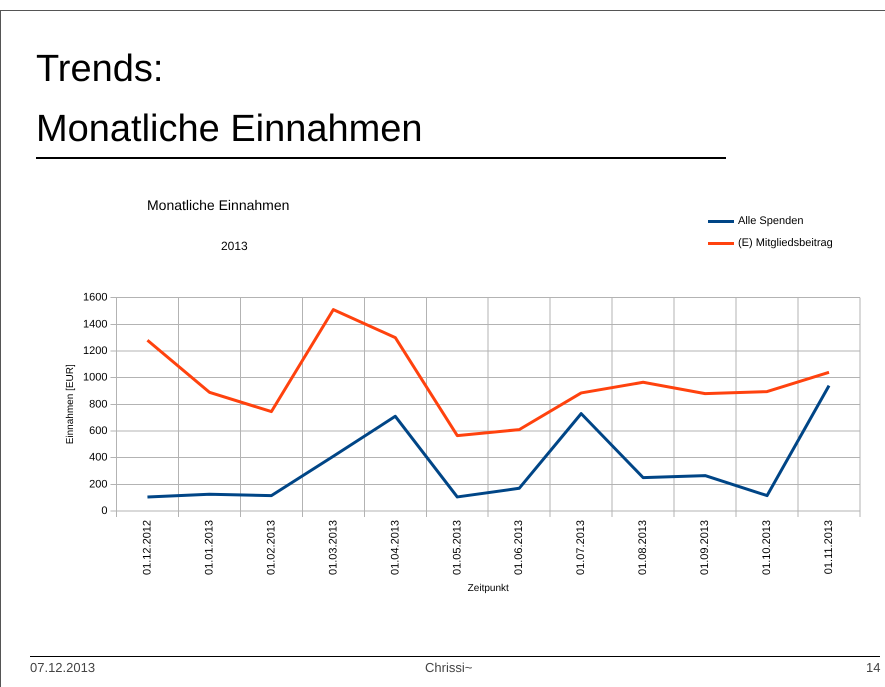 Image resolution: width=885 pixels, height=687 pixels. I want to click on y-tick-label: 1600, so click(95, 298).